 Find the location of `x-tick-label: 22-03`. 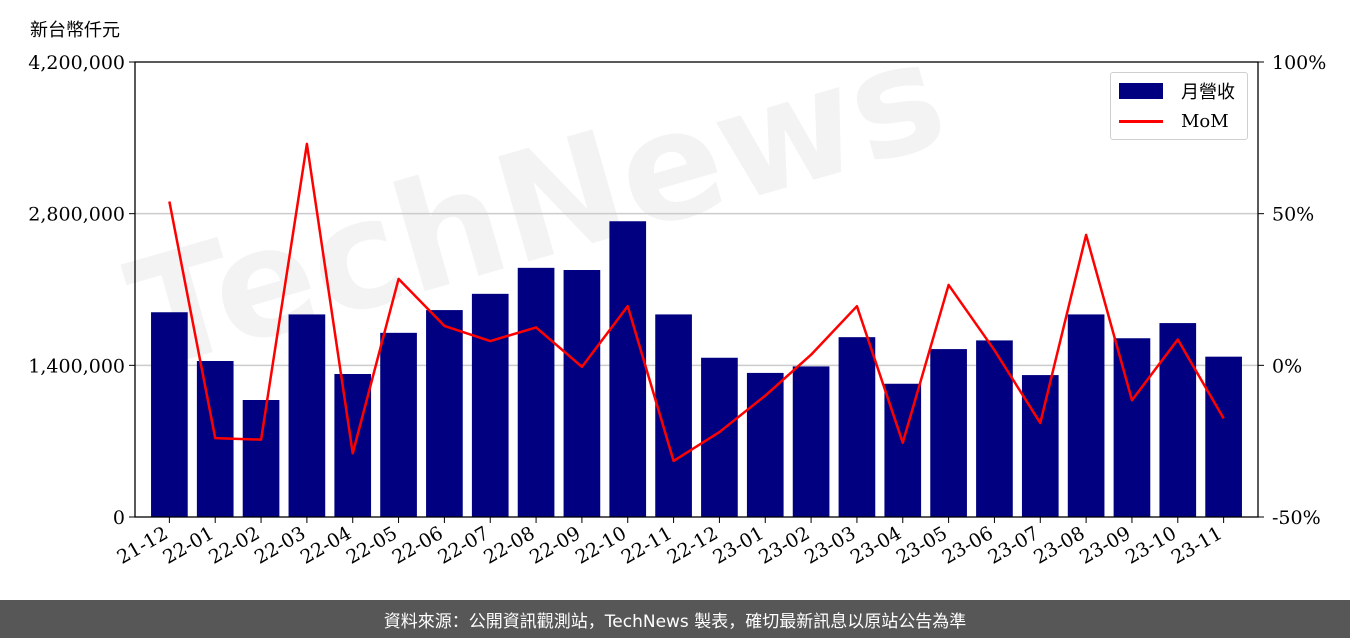

x-tick-label: 22-03 is located at coordinates (280, 545).